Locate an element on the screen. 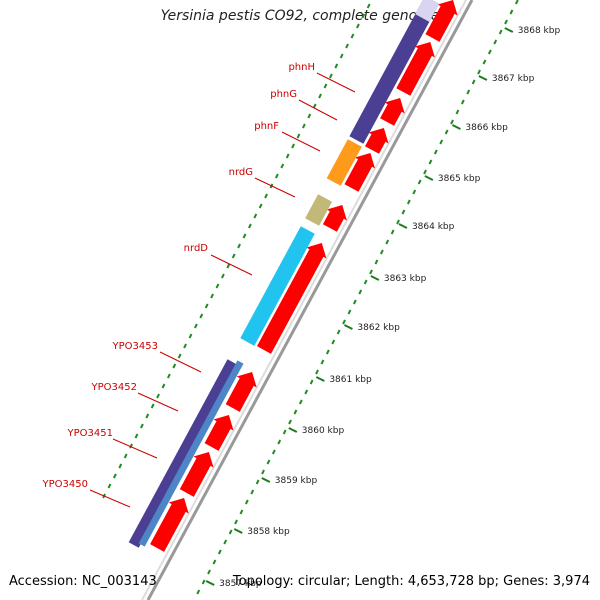 This screenshot has width=600, height=600. scale-label: 3866 kbp is located at coordinates (486, 128).